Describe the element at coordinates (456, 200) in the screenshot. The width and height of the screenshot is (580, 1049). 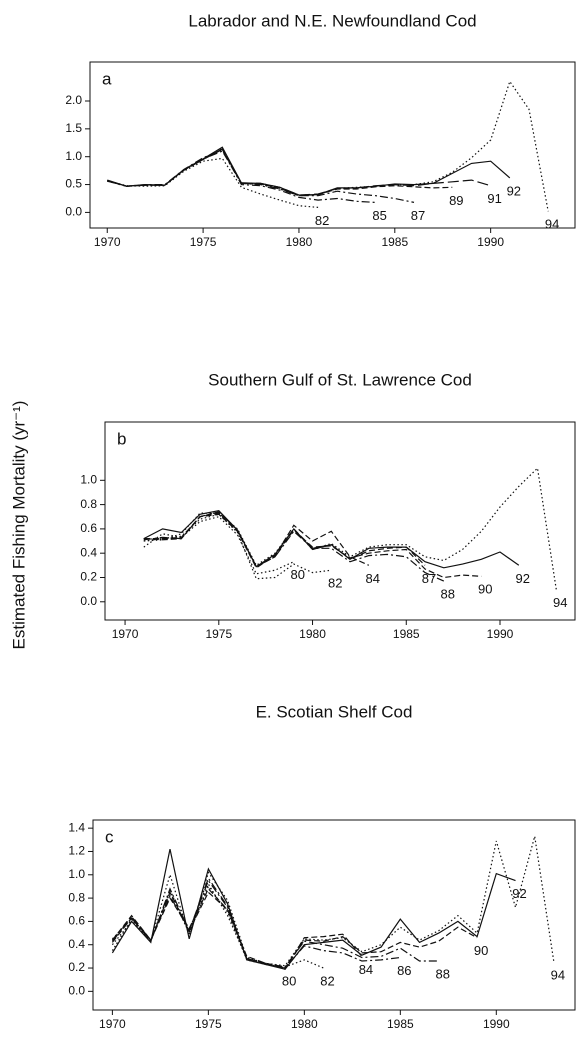
I see `series-label: 89` at that location.